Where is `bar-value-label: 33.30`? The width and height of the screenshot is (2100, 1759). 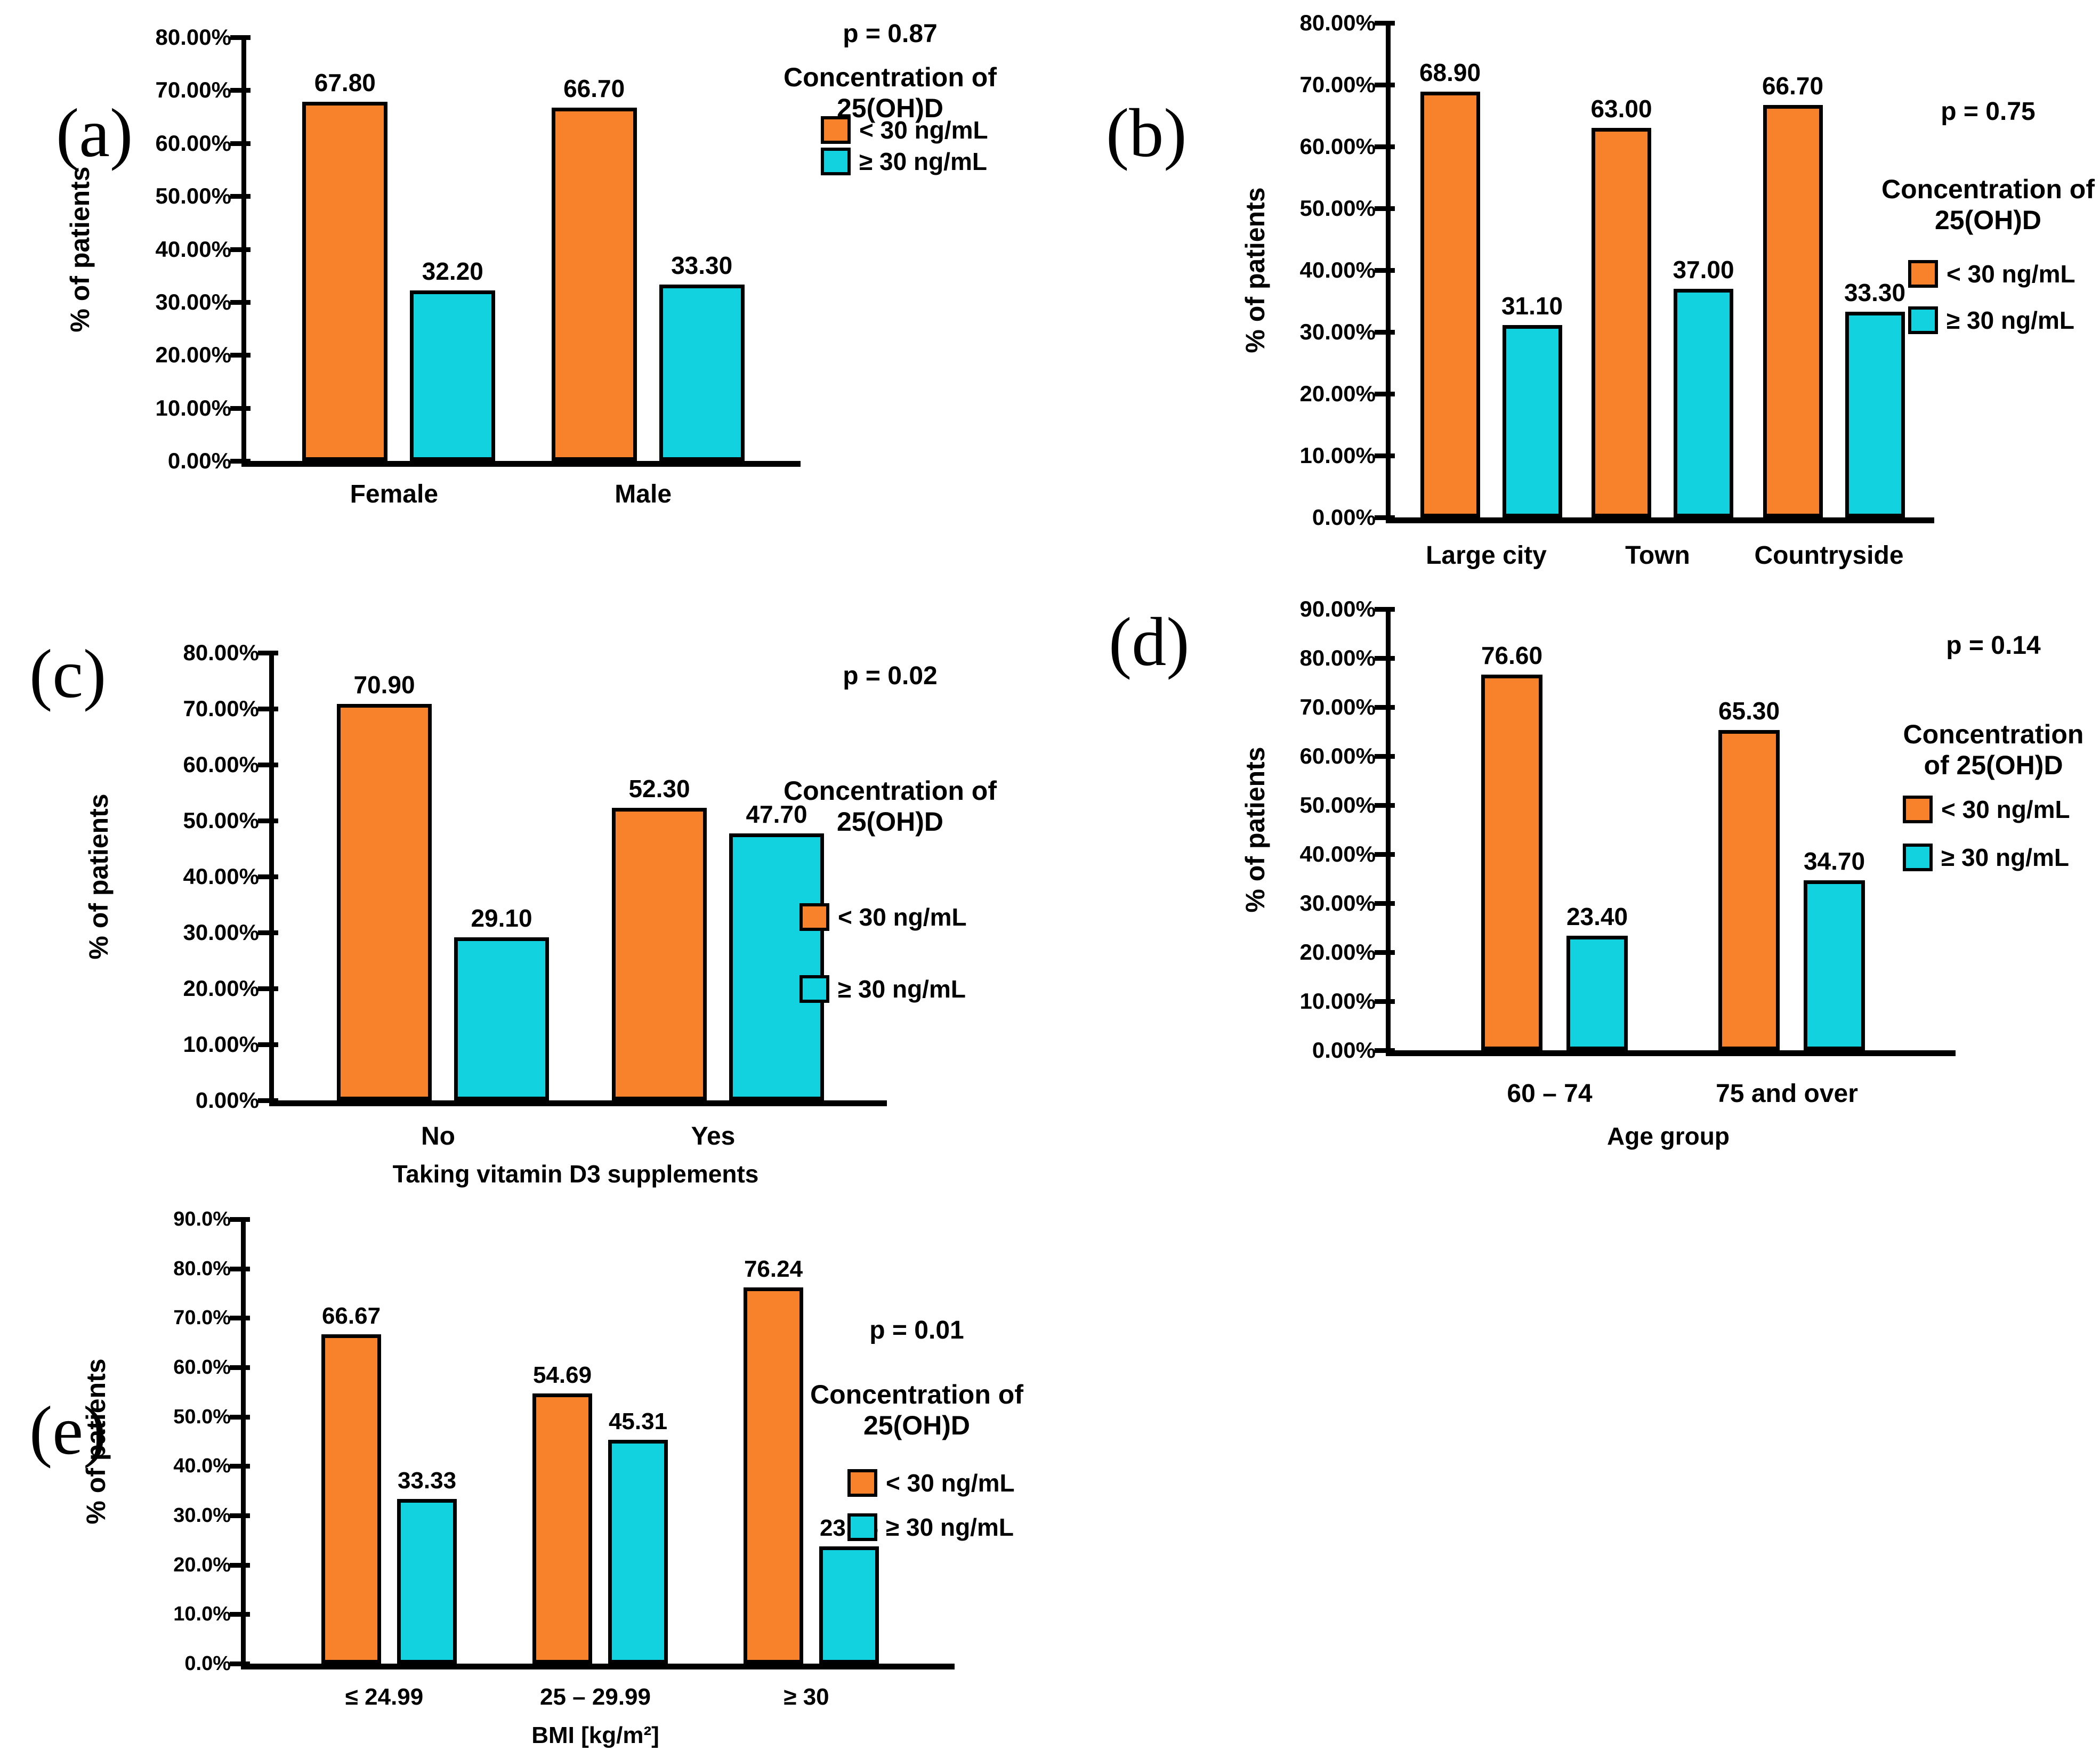 bar-value-label: 33.30 is located at coordinates (1875, 292).